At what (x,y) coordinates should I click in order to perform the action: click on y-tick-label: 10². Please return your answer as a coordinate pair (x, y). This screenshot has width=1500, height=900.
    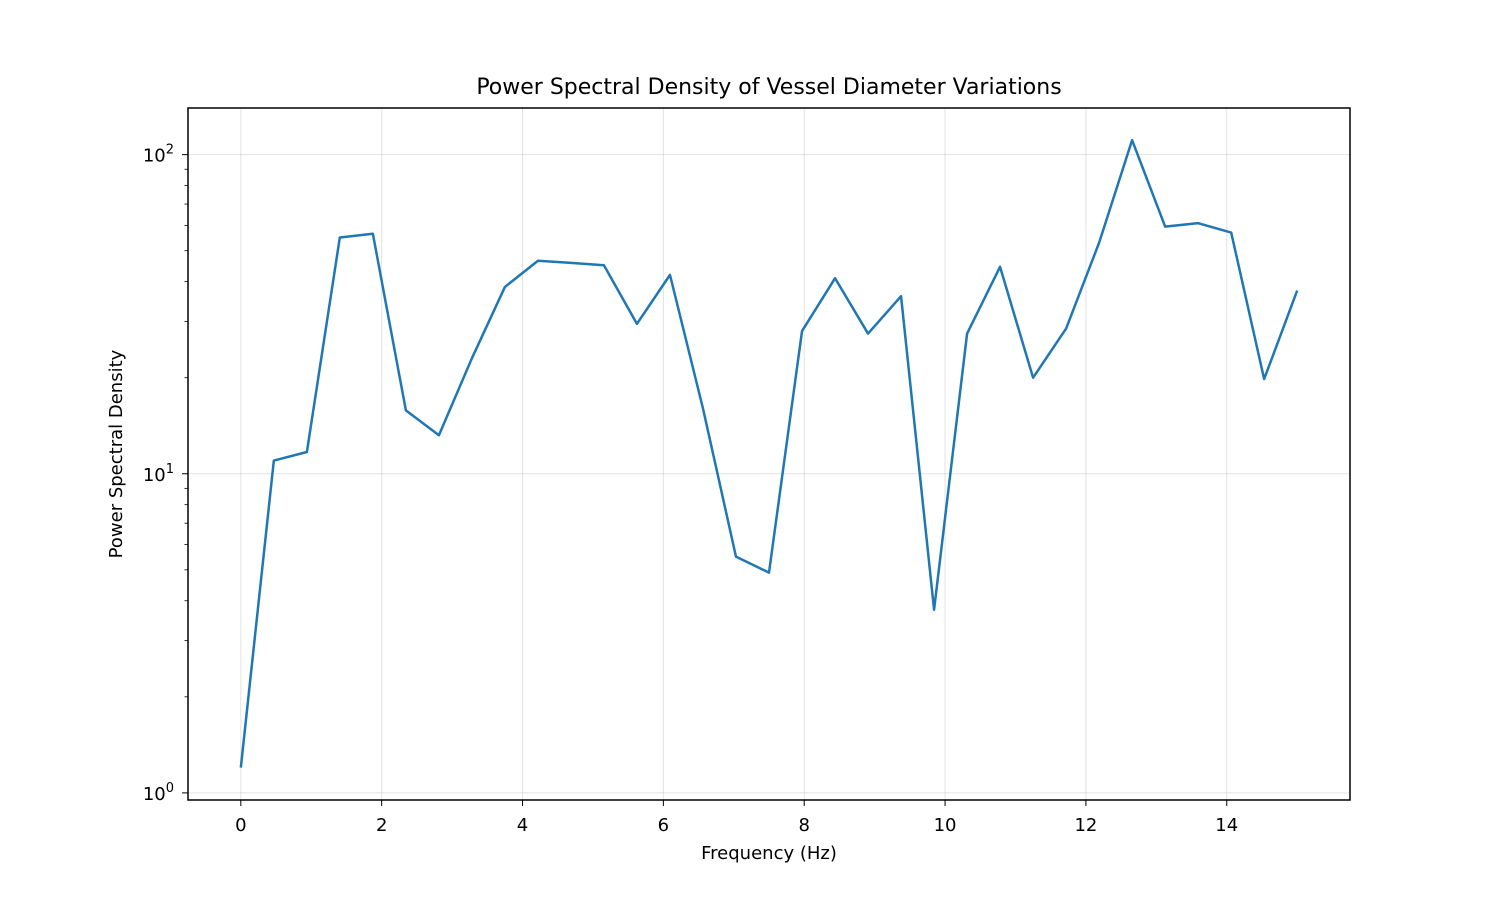
    Looking at the image, I should click on (158, 155).